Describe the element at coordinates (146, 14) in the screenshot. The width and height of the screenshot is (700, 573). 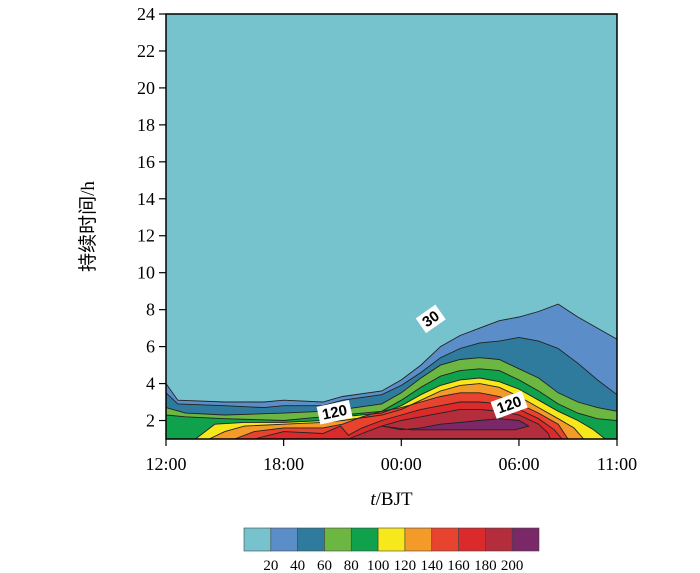
I see `y-tick-label: 24` at that location.